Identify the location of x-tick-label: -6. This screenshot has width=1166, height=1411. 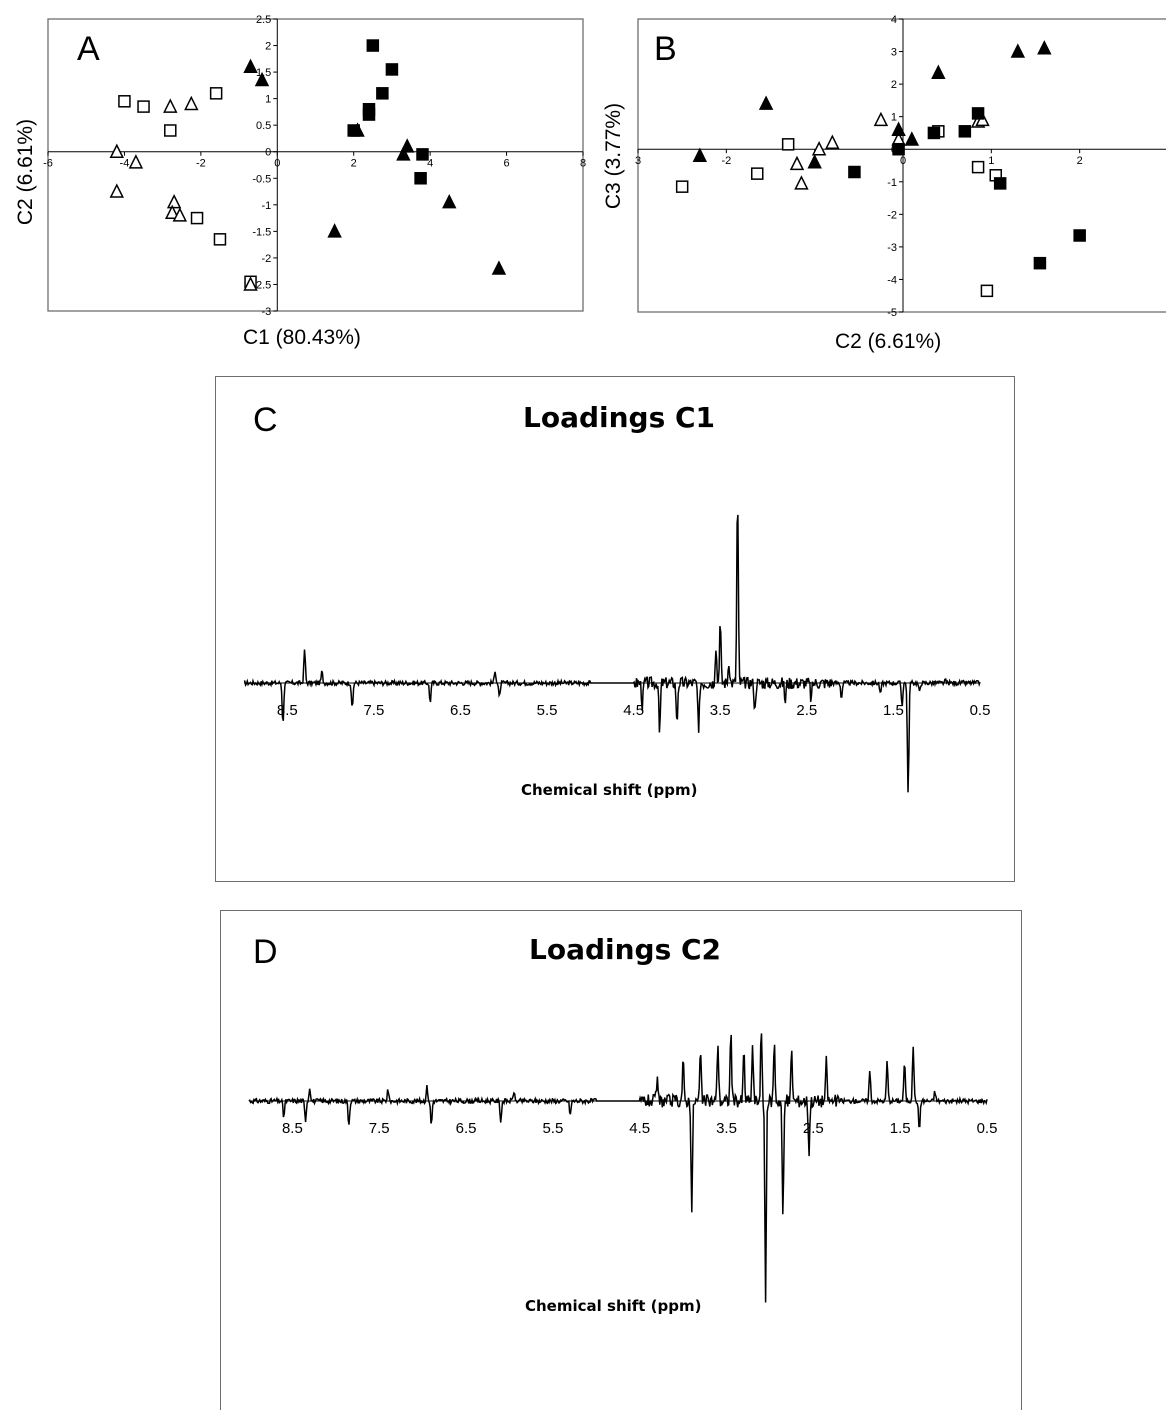
(48, 164).